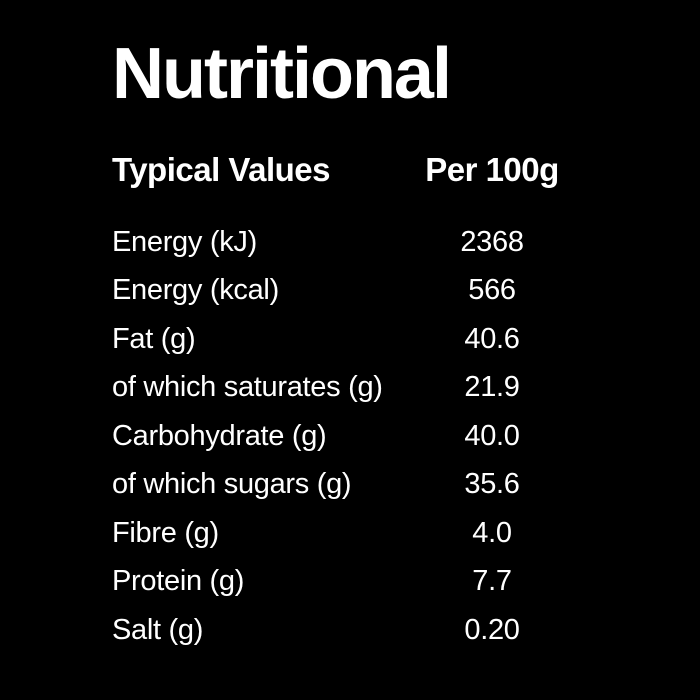  Describe the element at coordinates (492, 169) in the screenshot. I see `column-header-per-100g: Per 100g` at that location.